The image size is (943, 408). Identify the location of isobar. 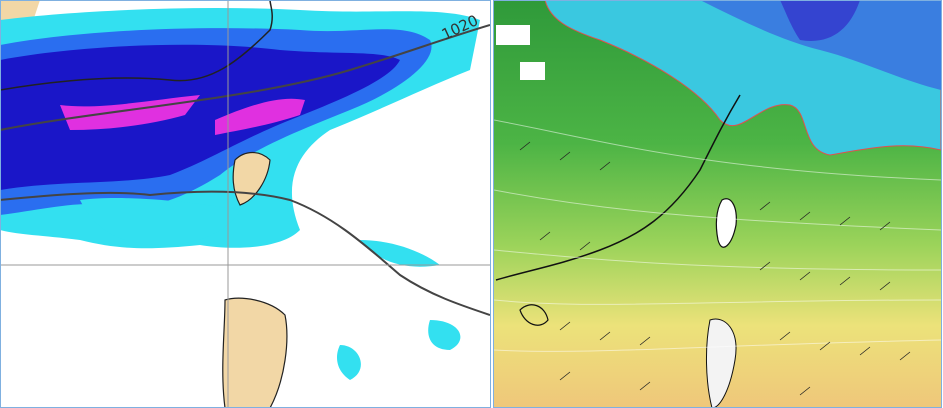
(245, 77).